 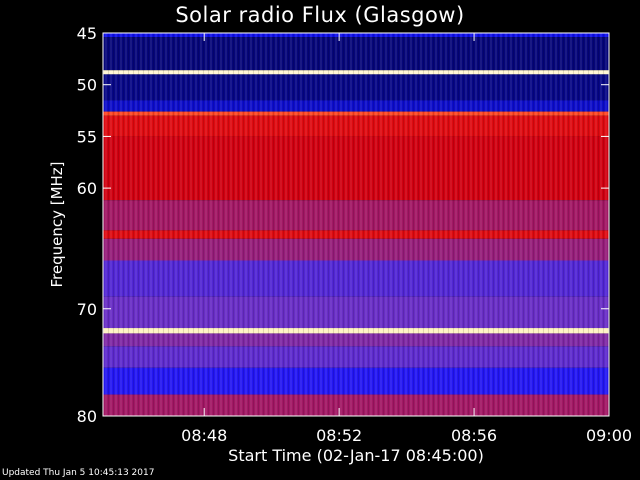 What do you see at coordinates (87, 309) in the screenshot?
I see `y-tick-label: 70` at bounding box center [87, 309].